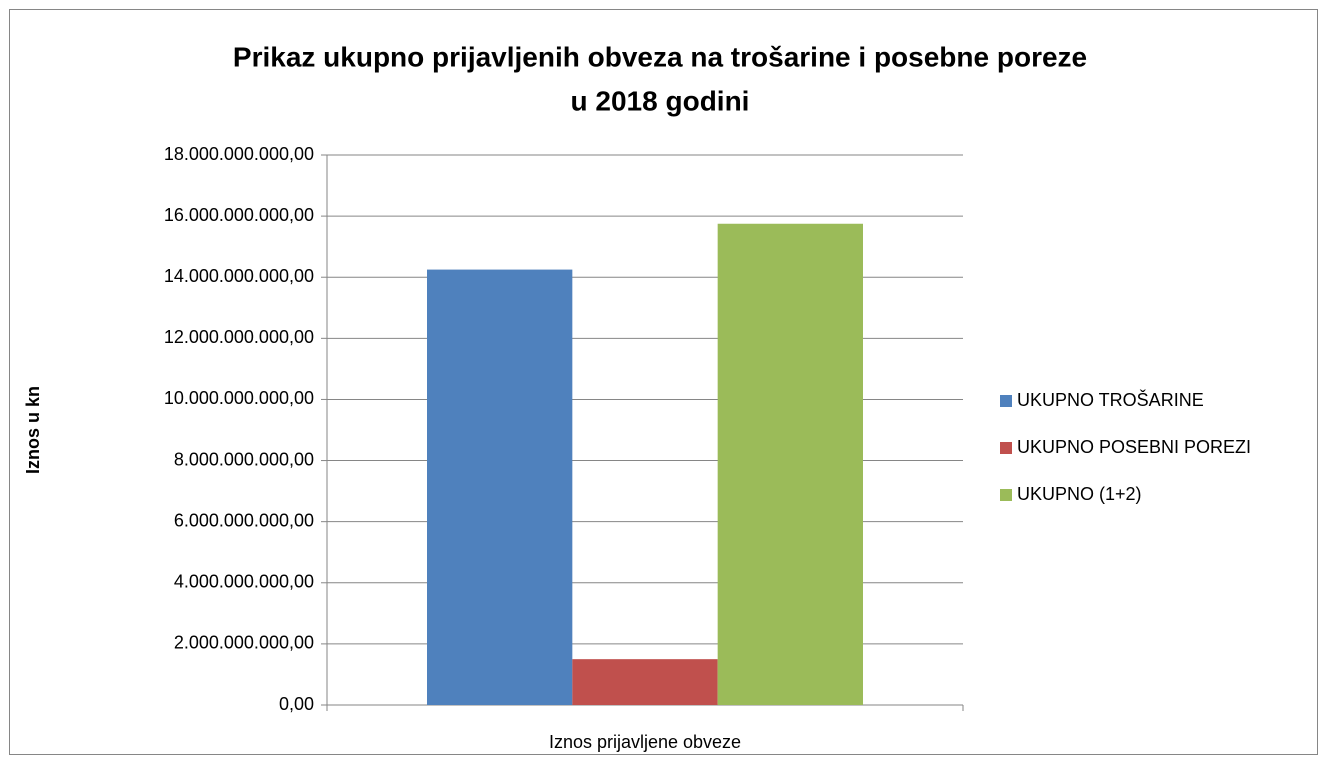 The height and width of the screenshot is (763, 1327). I want to click on y-tick-label: 18.000.000.000,00, so click(239, 154).